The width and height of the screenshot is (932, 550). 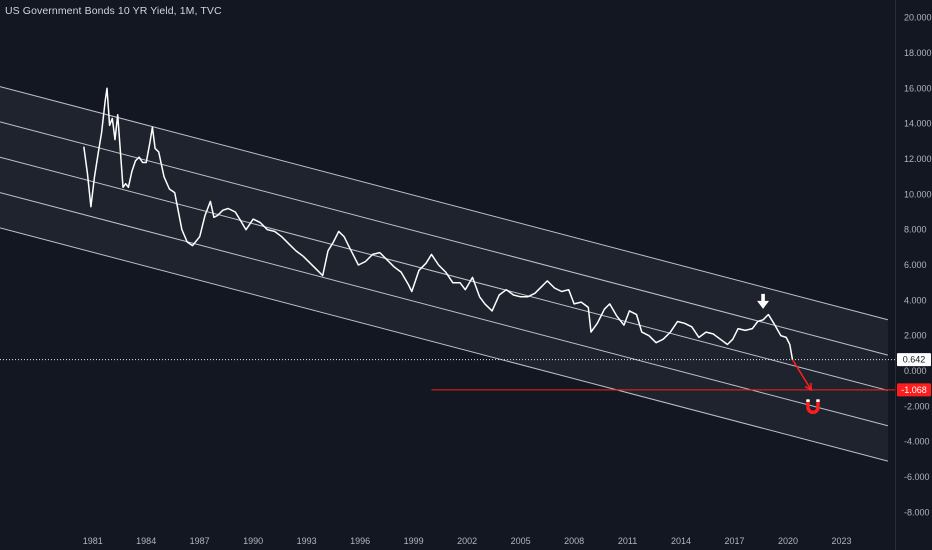 What do you see at coordinates (918, 53) in the screenshot?
I see `y-tick-label: 18.000` at bounding box center [918, 53].